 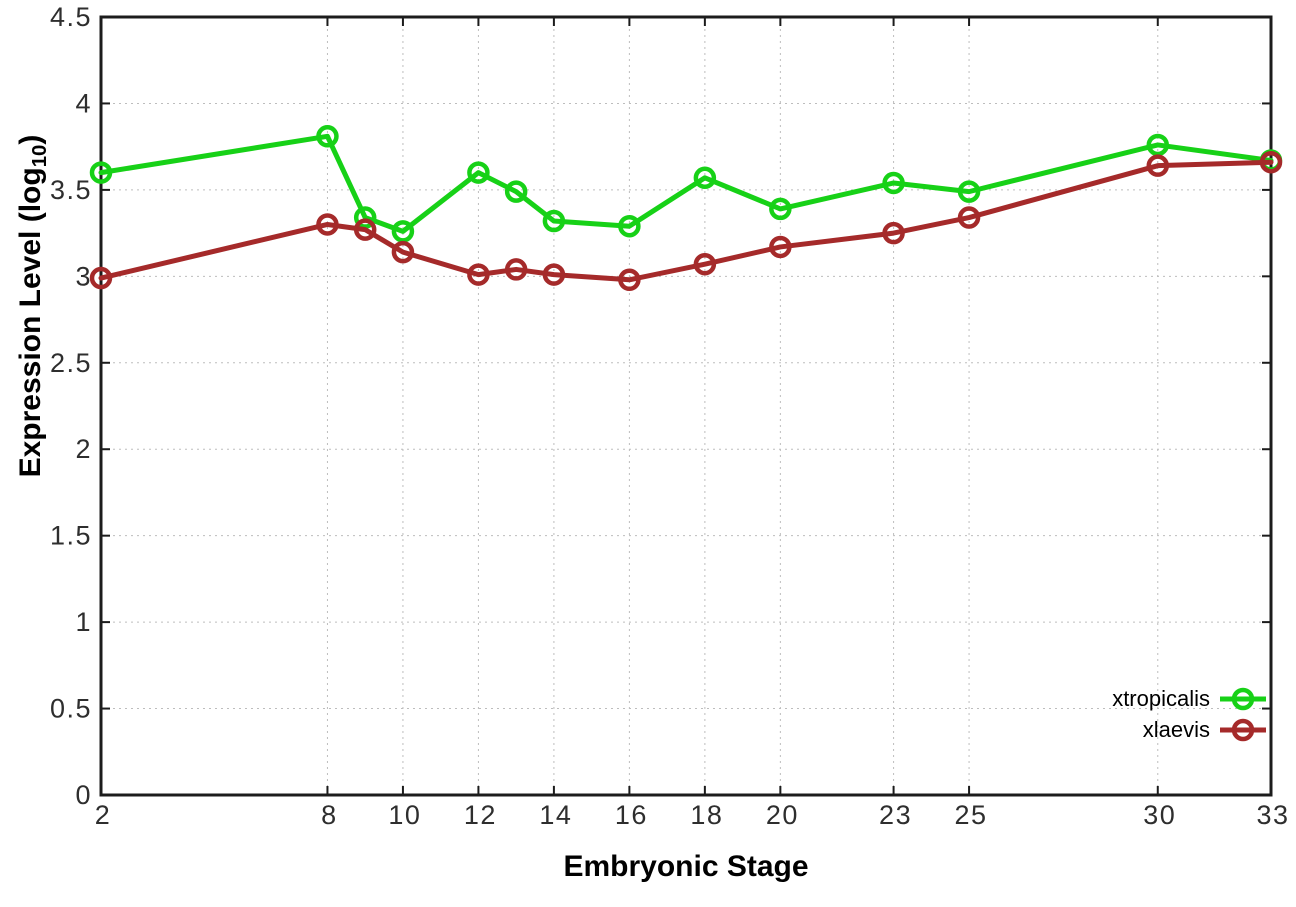 I want to click on x-tick-labels: 2 8 10 12 14 16 18 20 23 25 30 33, so click(x=692, y=815).